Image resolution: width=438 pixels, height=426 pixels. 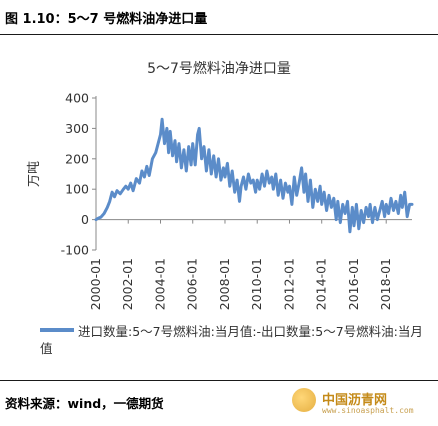 What do you see at coordinates (353, 284) in the screenshot?
I see `x-tick-label: 2016-01` at bounding box center [353, 284].